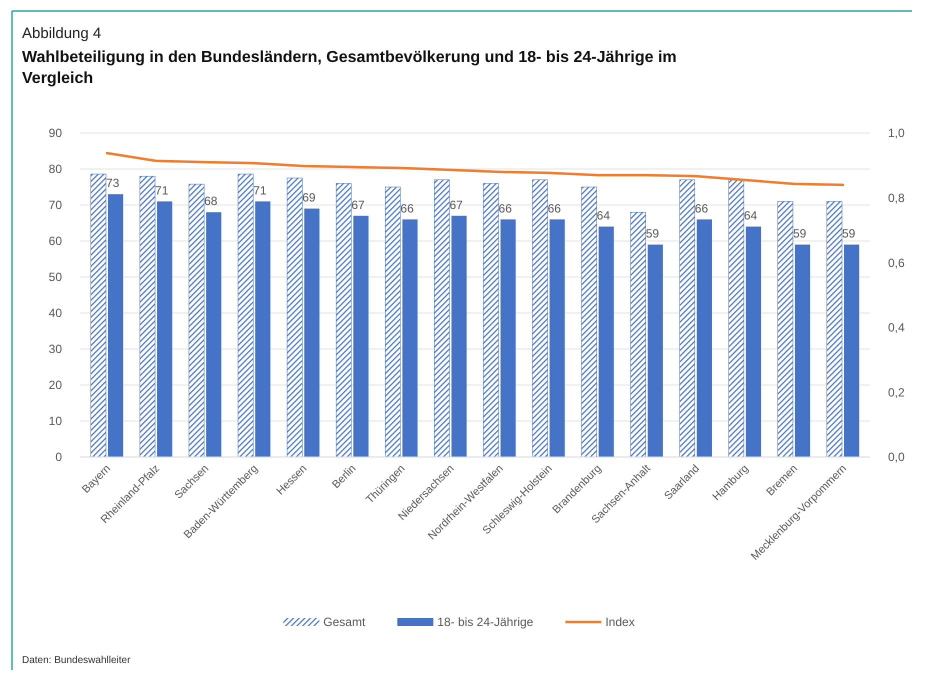  Describe the element at coordinates (113, 183) in the screenshot. I see `data-label: 73` at that location.